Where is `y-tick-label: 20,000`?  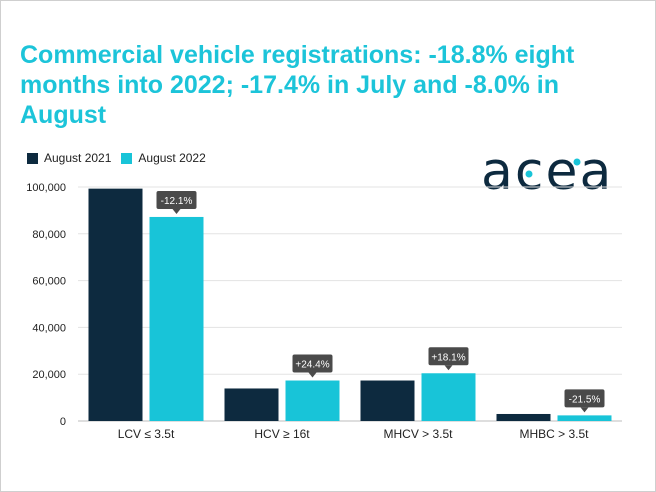
y-tick-label: 20,000 is located at coordinates (49, 375).